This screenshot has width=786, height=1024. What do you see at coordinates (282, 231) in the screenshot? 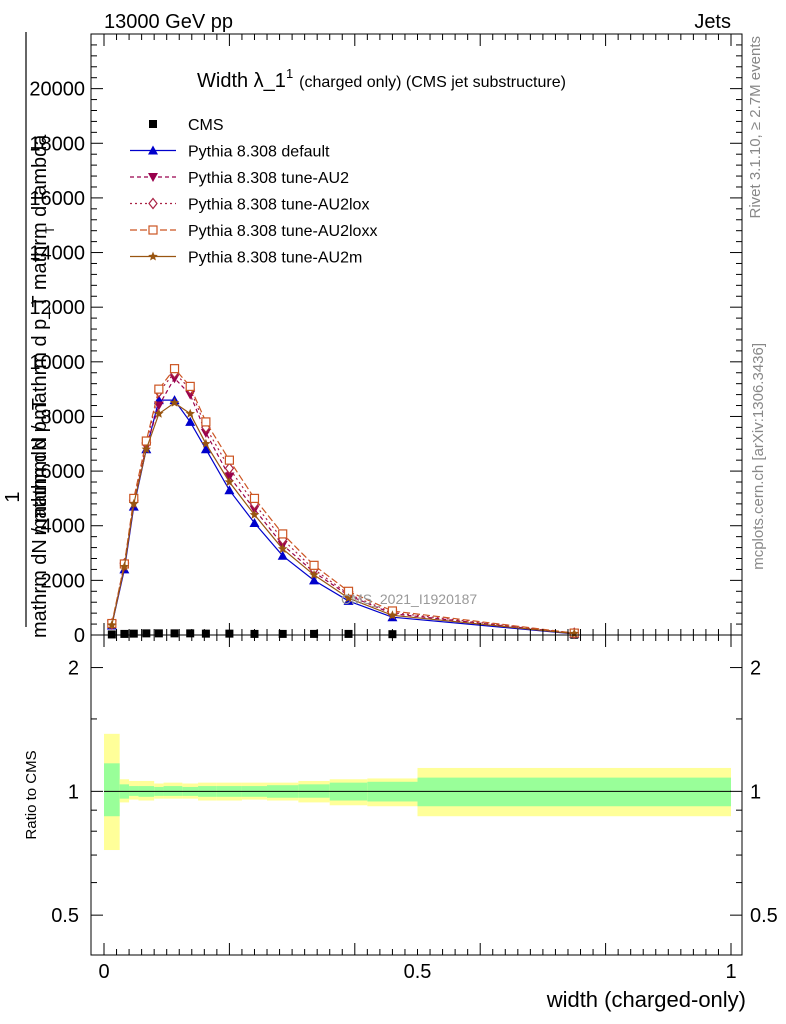
I see `legend-label: Pythia 8.308 tune-AU2loxx` at bounding box center [282, 231].